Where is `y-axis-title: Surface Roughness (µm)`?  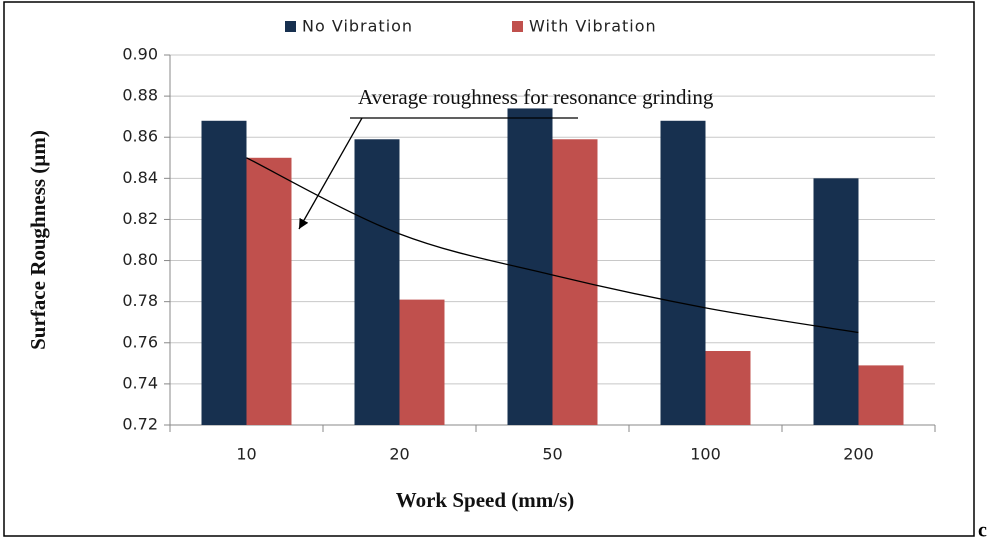 y-axis-title: Surface Roughness (µm) is located at coordinates (38, 240).